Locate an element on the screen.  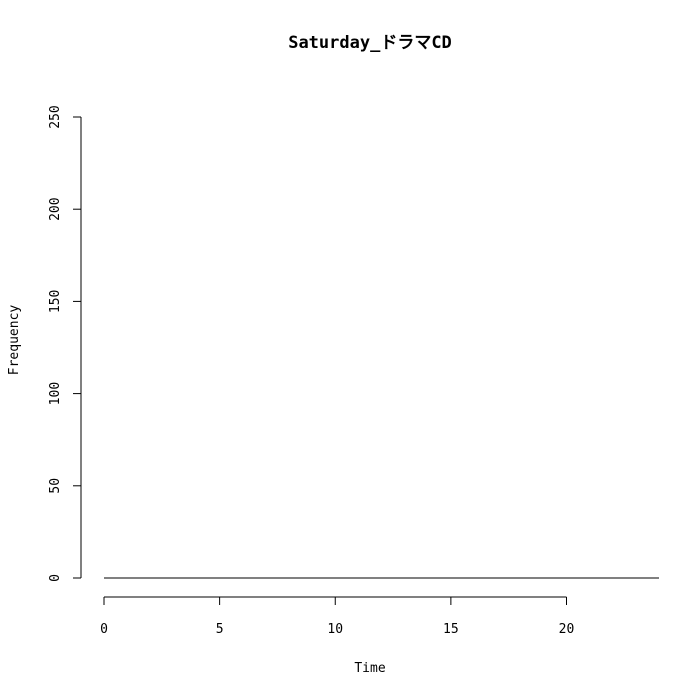
y-tick-label: 250 is located at coordinates (55, 116).